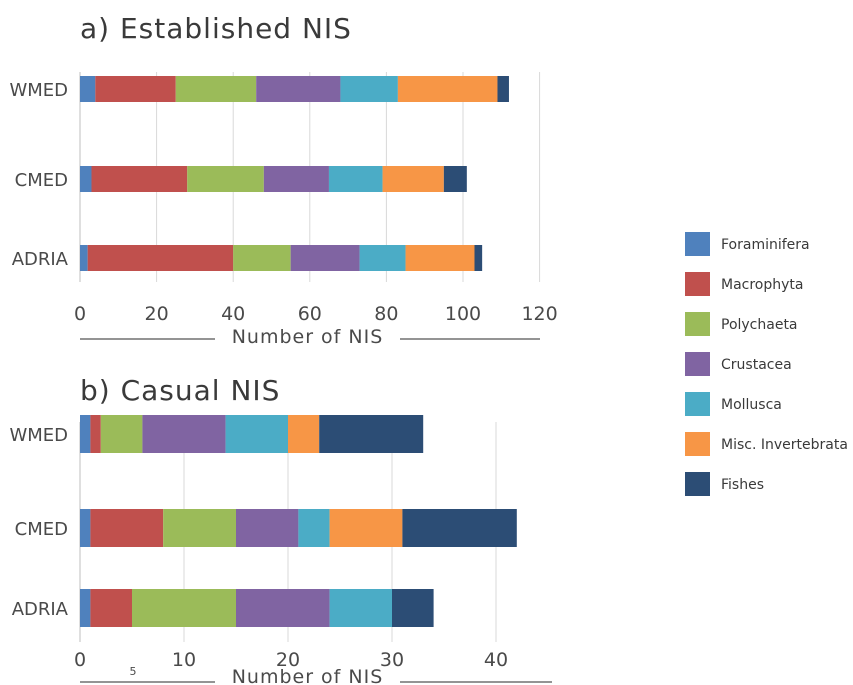 The width and height of the screenshot is (853, 685). What do you see at coordinates (133, 671) in the screenshot?
I see `extra-tick-label: 5` at bounding box center [133, 671].